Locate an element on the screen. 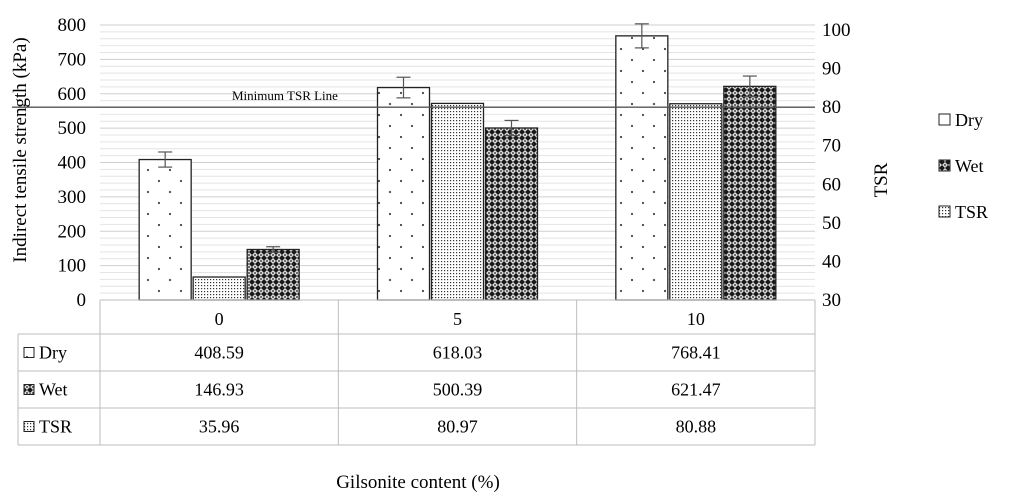  table-row-label: TSR is located at coordinates (55, 427).